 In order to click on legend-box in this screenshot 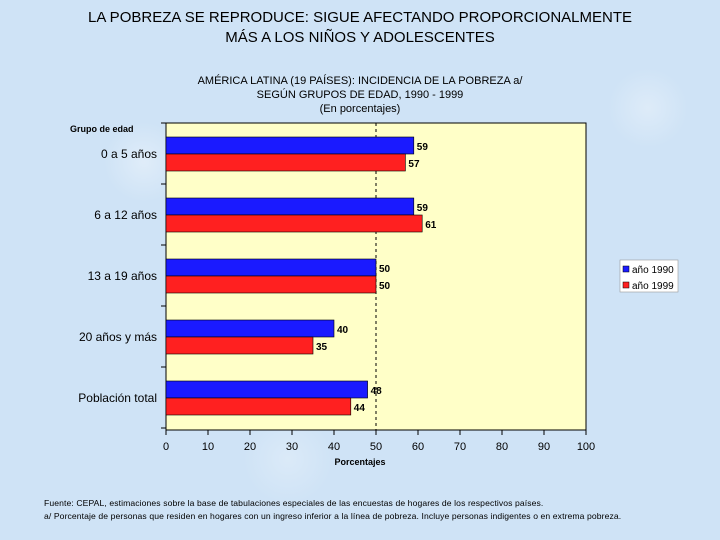, I will do `click(649, 276)`.